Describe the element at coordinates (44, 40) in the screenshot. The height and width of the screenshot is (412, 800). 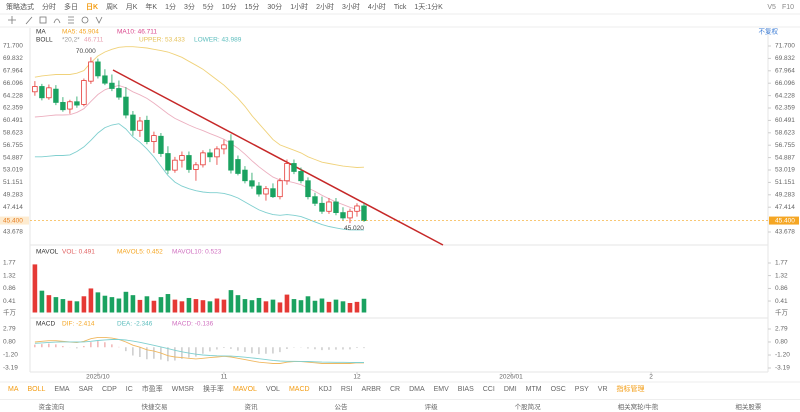
I see `legend-title: BOLL` at that location.